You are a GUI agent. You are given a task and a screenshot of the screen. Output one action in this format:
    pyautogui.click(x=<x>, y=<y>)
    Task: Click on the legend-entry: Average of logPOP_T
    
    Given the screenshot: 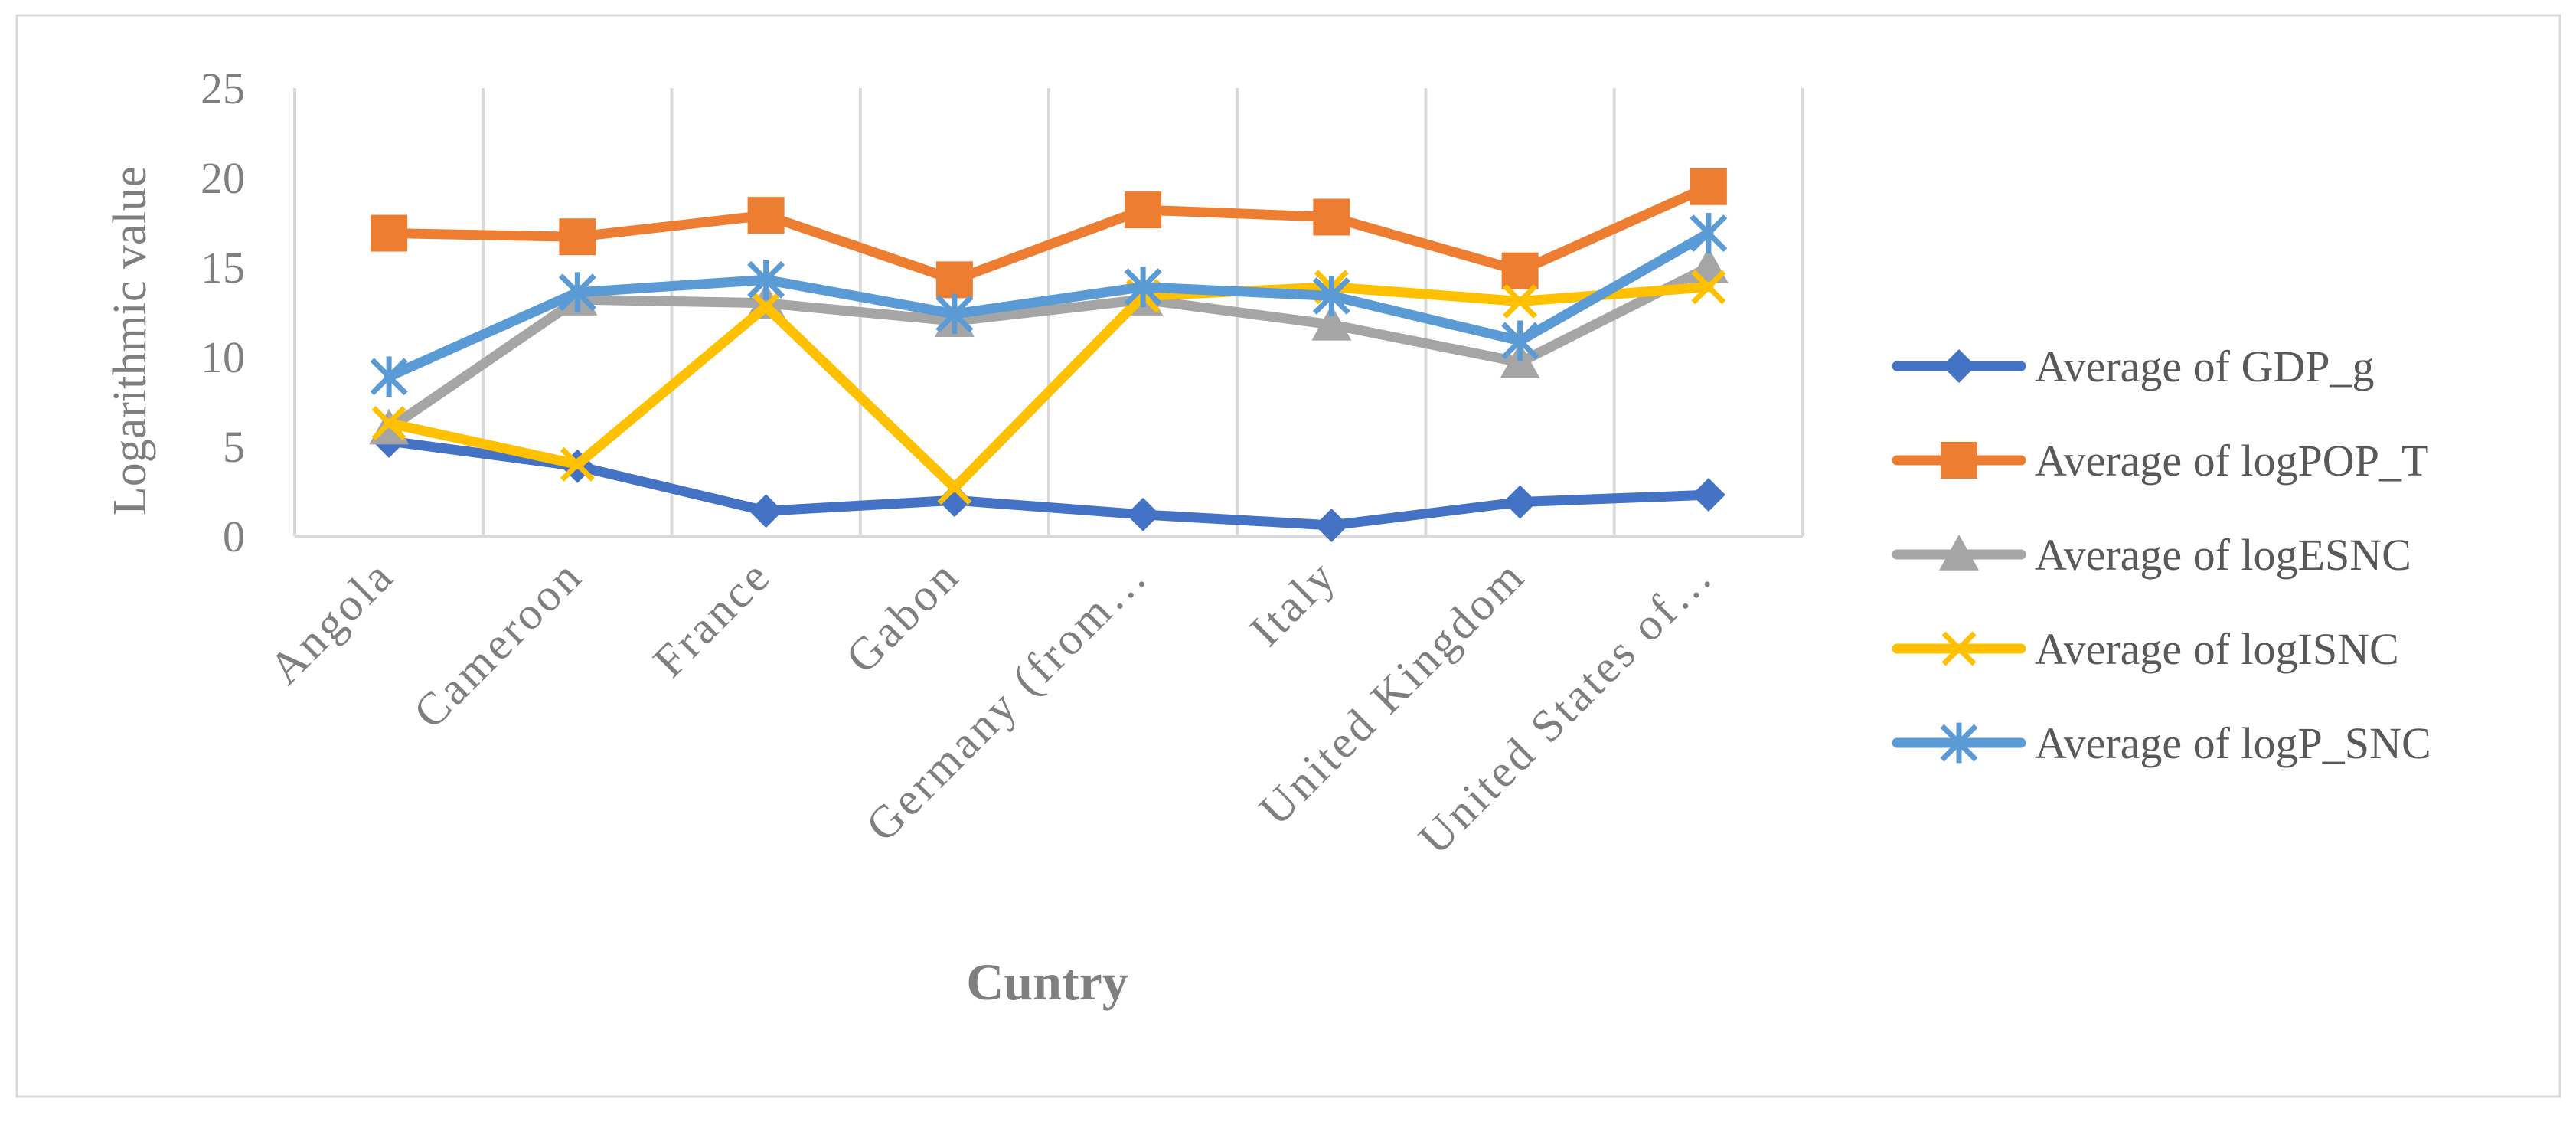 What is the action you would take?
    pyautogui.click(x=2160, y=461)
    